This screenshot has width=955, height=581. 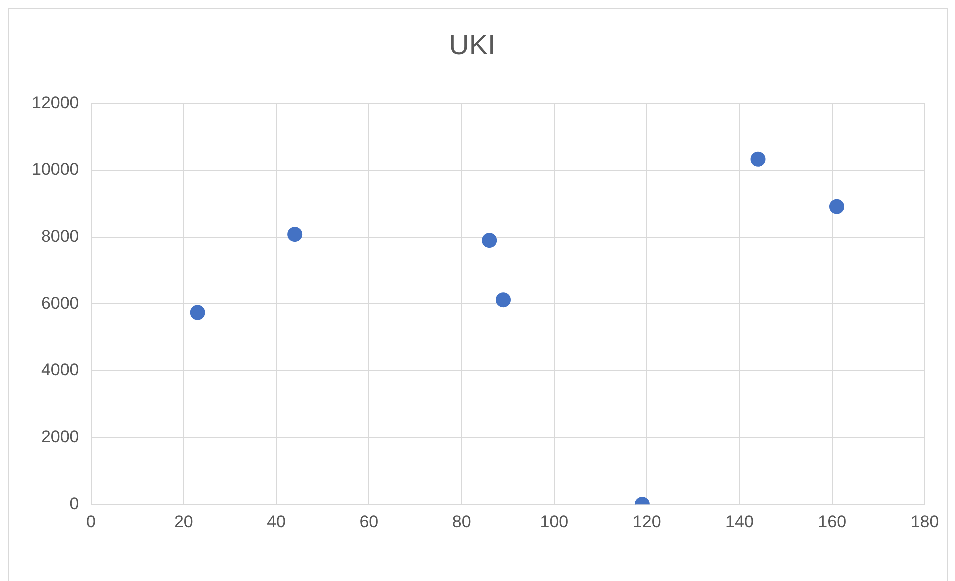 What do you see at coordinates (472, 45) in the screenshot?
I see `chart-title: UKI` at bounding box center [472, 45].